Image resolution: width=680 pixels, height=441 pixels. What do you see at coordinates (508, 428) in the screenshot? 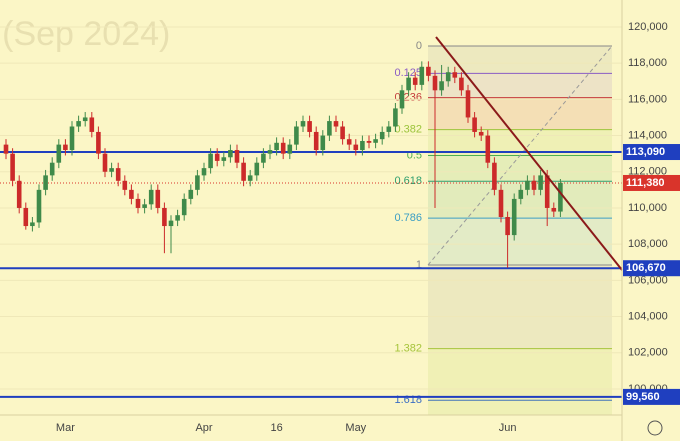
I see `x-tick-label: Jun` at bounding box center [508, 428].